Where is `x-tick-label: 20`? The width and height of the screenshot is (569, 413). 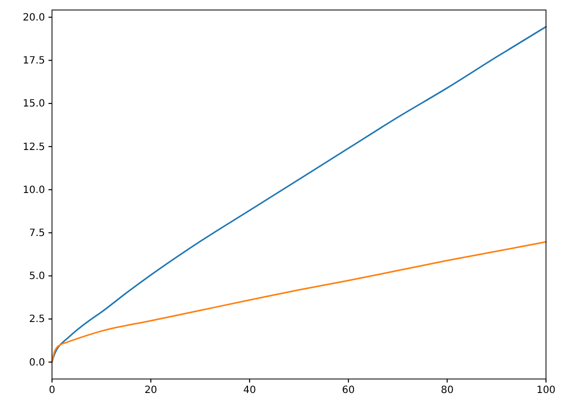
x-tick-label: 20 is located at coordinates (151, 390).